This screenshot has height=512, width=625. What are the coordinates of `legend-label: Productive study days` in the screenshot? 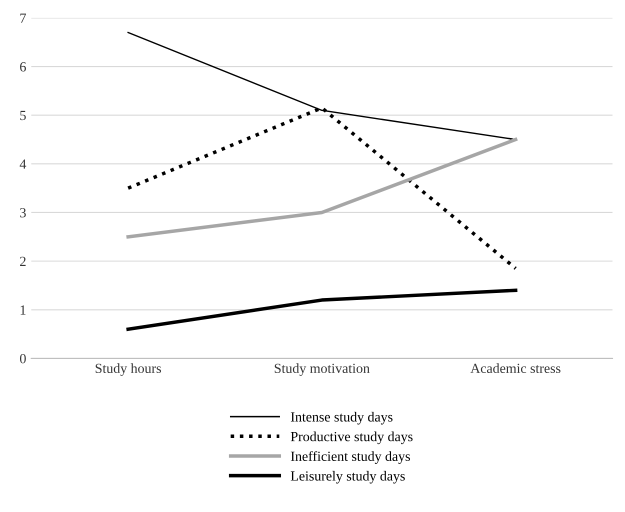 It's located at (351, 438).